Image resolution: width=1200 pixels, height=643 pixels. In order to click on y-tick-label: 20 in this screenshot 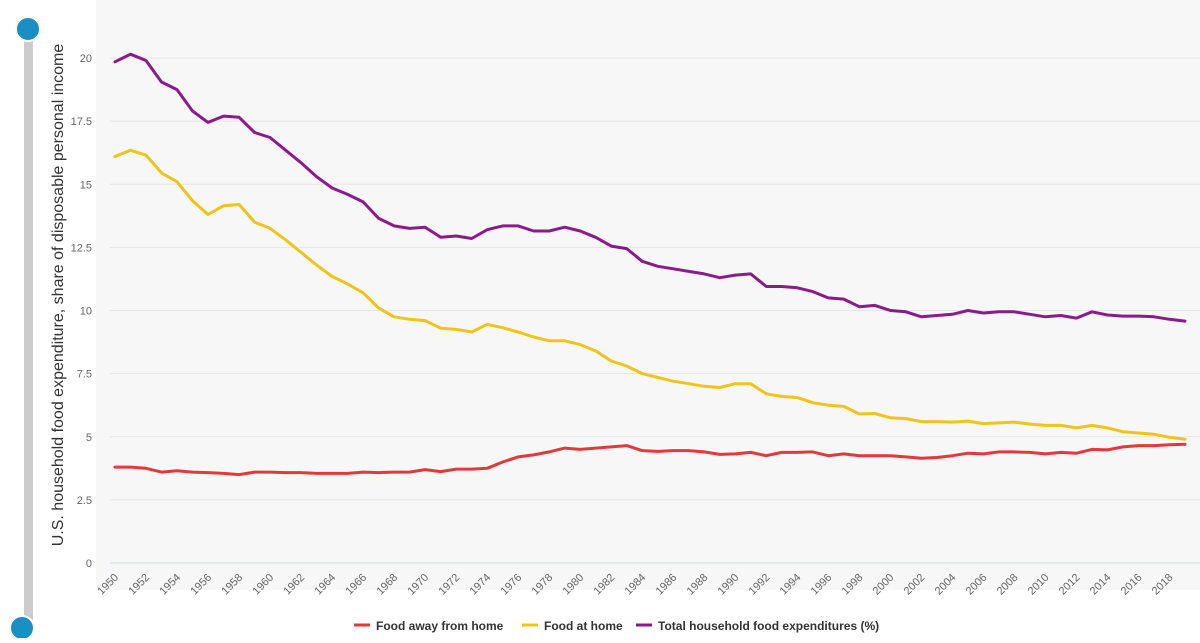, I will do `click(86, 59)`.